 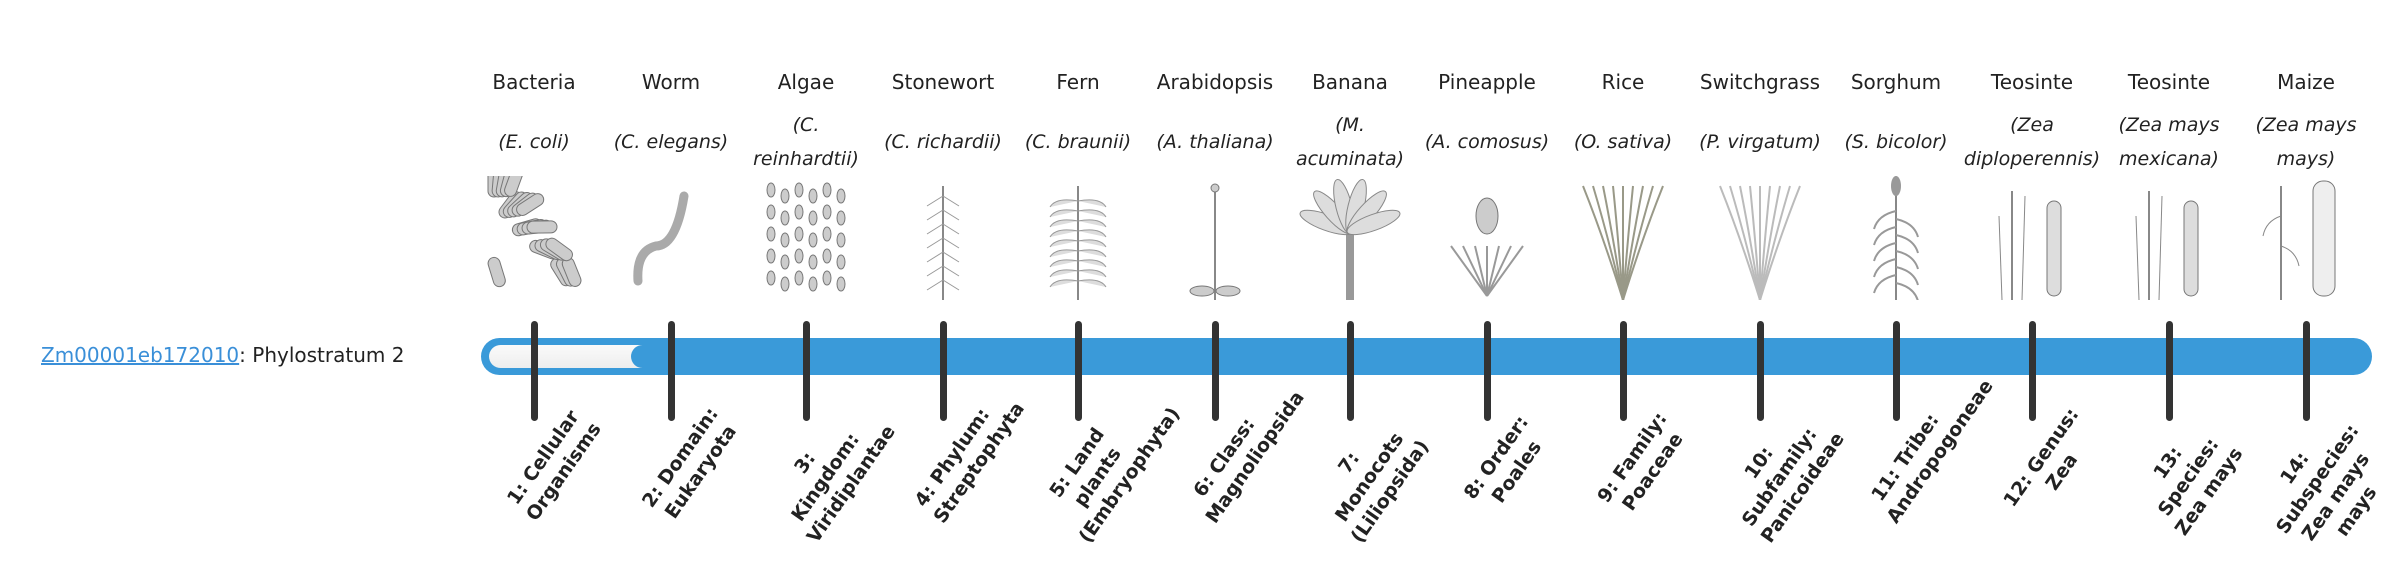 I want to click on species-text: (C. braunii), so click(x=1078, y=142).